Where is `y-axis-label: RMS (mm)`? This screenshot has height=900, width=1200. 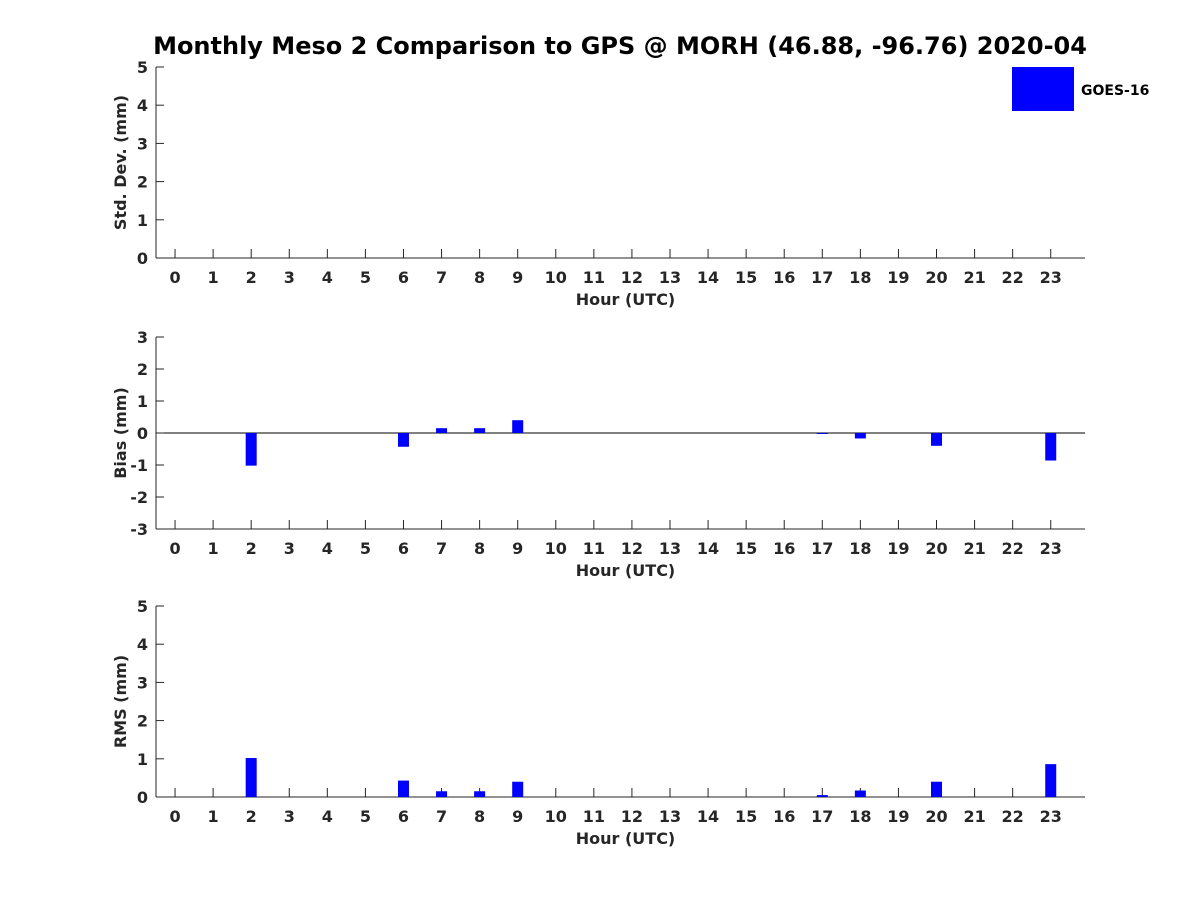 y-axis-label: RMS (mm) is located at coordinates (120, 701).